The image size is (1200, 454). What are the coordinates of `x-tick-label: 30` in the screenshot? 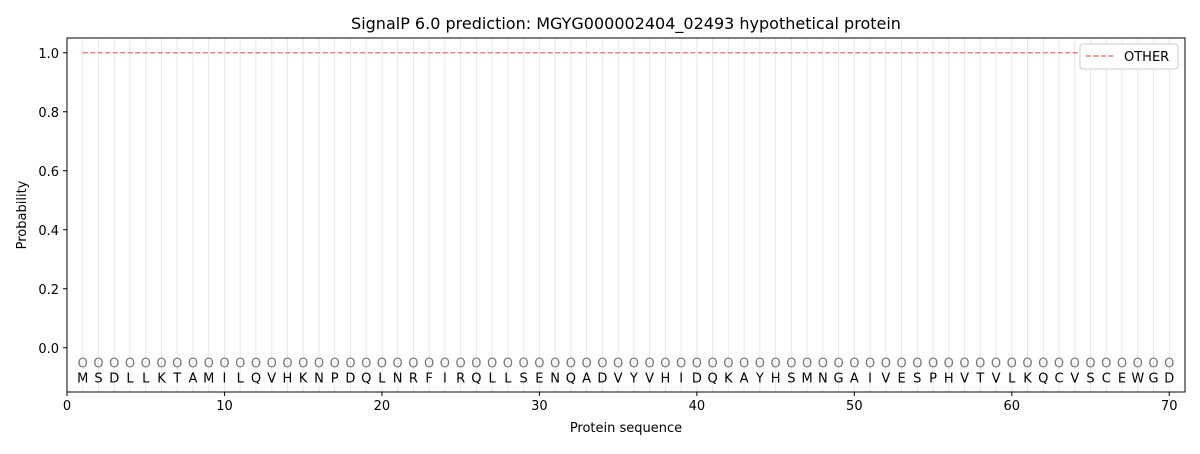 It's located at (539, 406).